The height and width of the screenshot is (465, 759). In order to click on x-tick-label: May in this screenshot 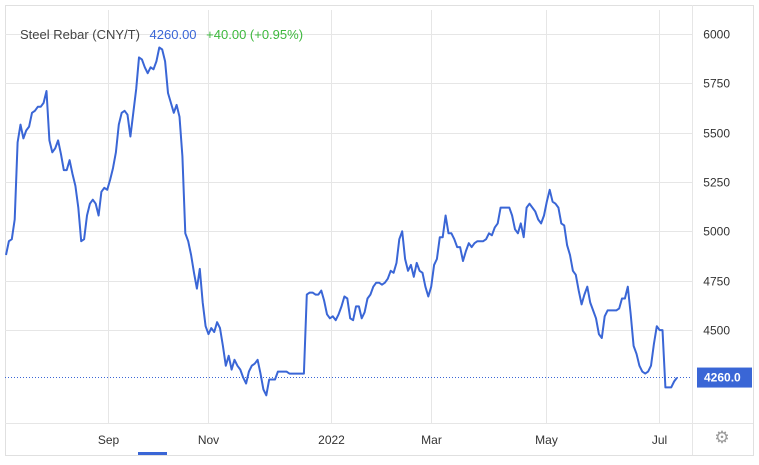, I will do `click(546, 440)`.